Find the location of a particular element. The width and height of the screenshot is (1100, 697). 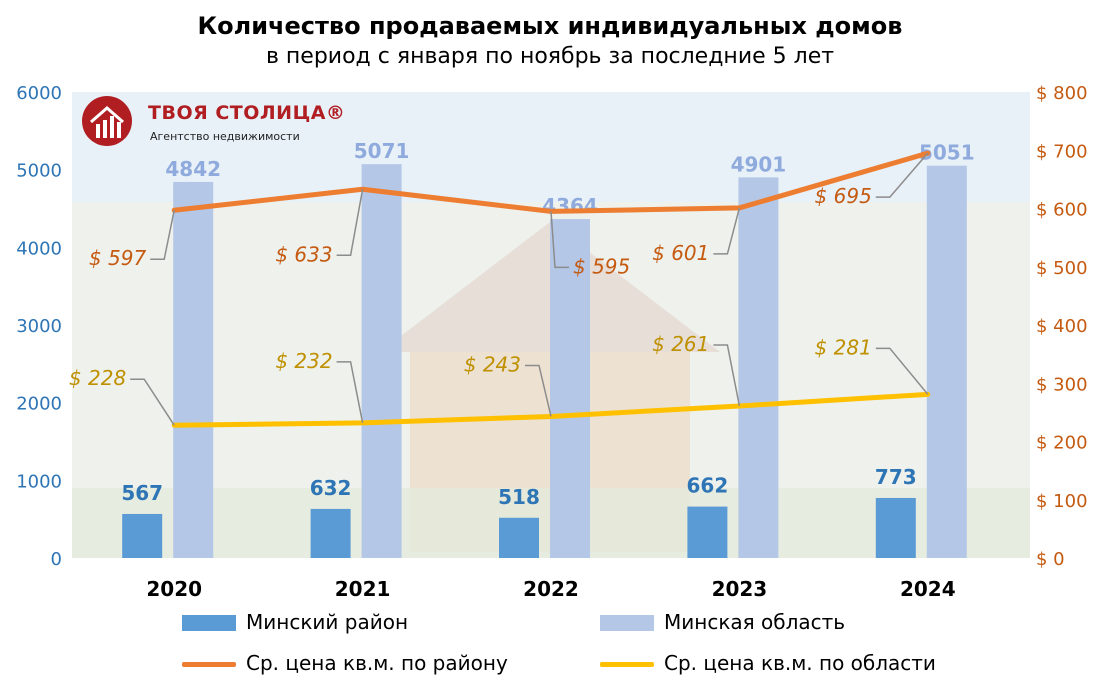

bar-value-label-district: 567 is located at coordinates (142, 493).